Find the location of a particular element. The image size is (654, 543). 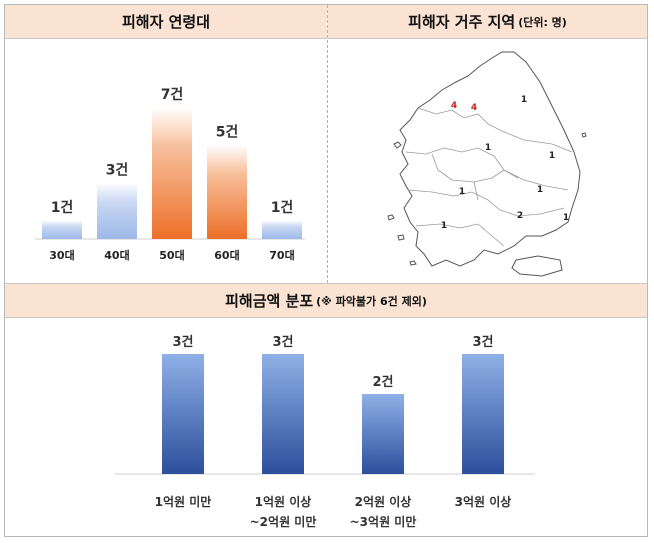

mainland-outline is located at coordinates (490, 159).